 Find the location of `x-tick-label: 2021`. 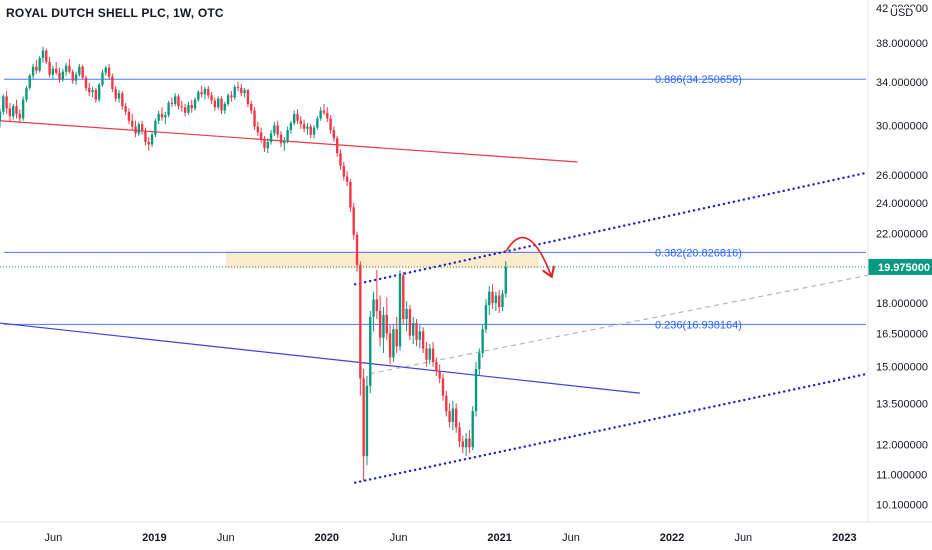

x-tick-label: 2021 is located at coordinates (499, 538).